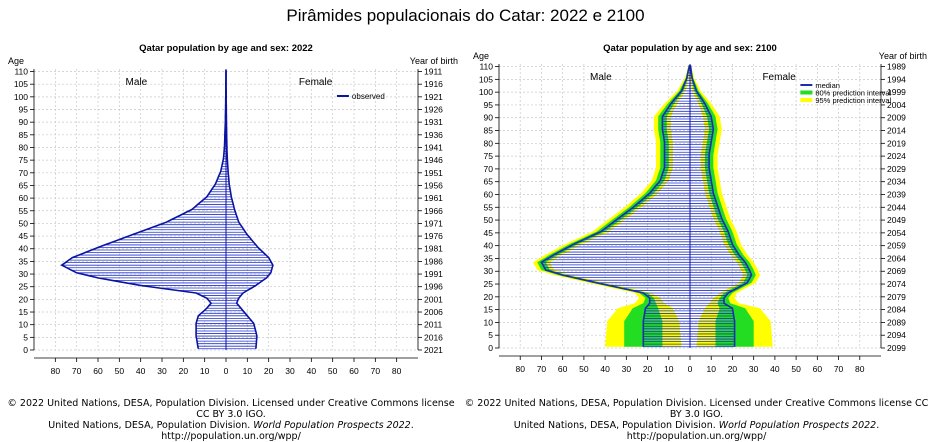 Image resolution: width=931 pixels, height=442 pixels. What do you see at coordinates (489, 131) in the screenshot?
I see `p2100-age-tick-label: 85` at bounding box center [489, 131].